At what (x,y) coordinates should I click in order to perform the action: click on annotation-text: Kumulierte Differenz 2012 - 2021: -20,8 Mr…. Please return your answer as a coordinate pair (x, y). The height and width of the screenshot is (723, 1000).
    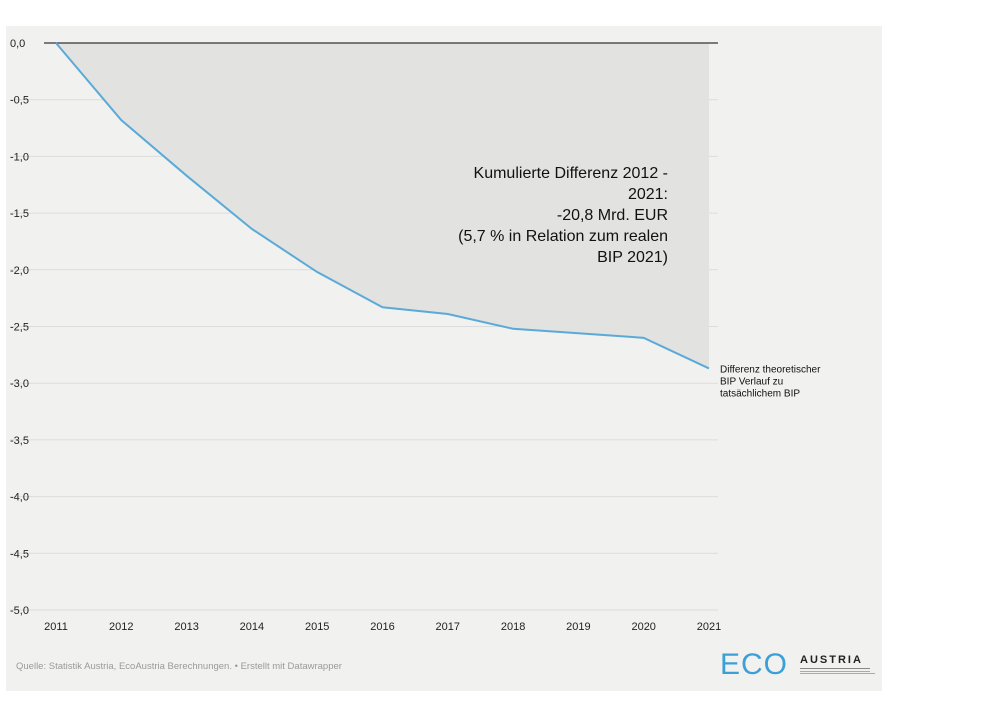
    Looking at the image, I should click on (563, 215).